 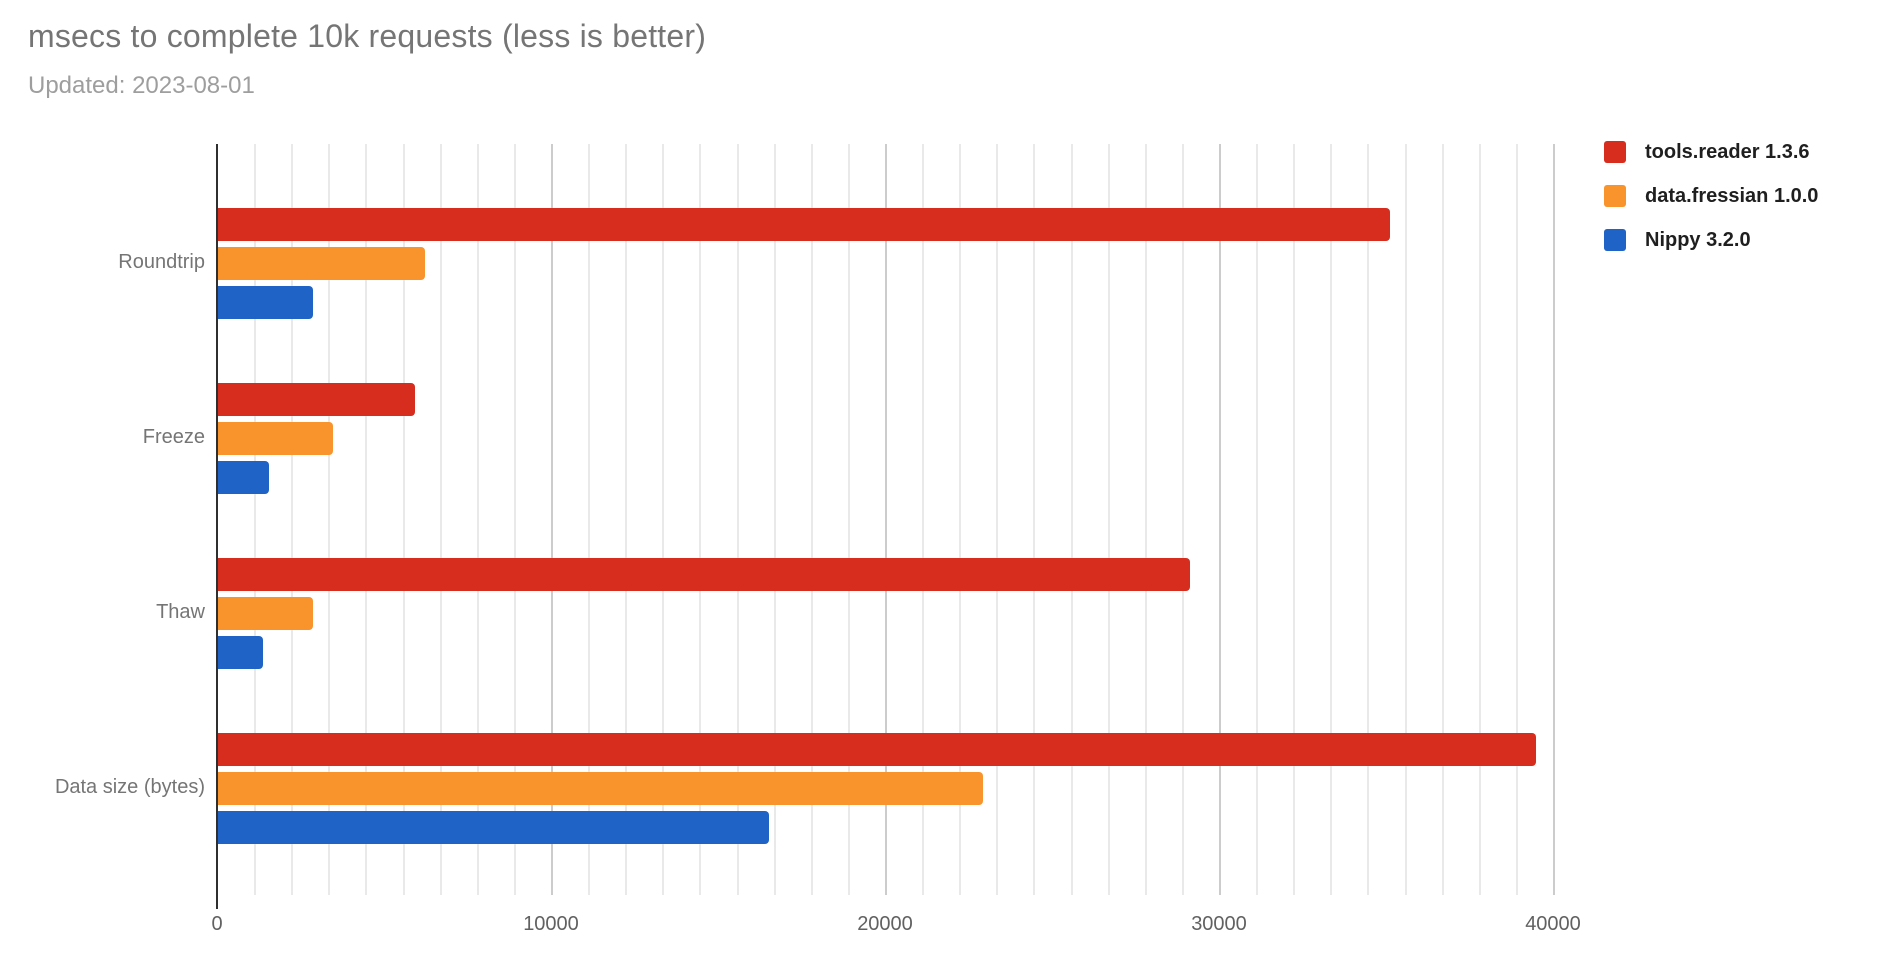 What do you see at coordinates (1219, 924) in the screenshot?
I see `x-tick-label: 30000` at bounding box center [1219, 924].